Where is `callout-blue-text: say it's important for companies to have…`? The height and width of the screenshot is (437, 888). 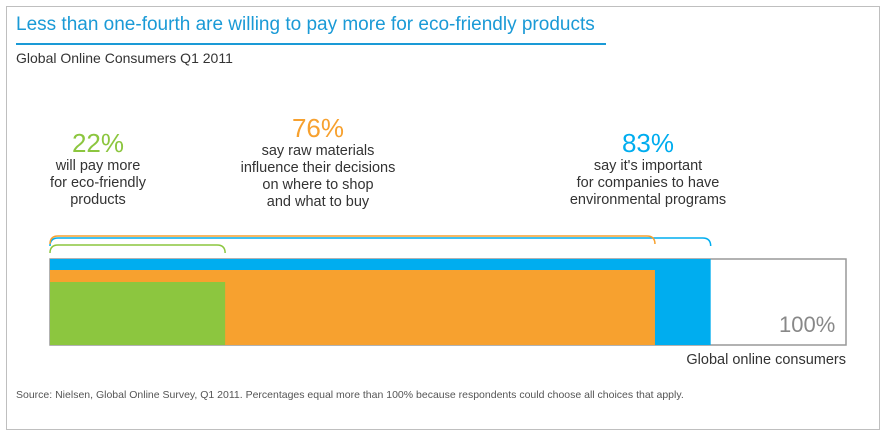
callout-blue-text: say it's important for companies to have… is located at coordinates (648, 183).